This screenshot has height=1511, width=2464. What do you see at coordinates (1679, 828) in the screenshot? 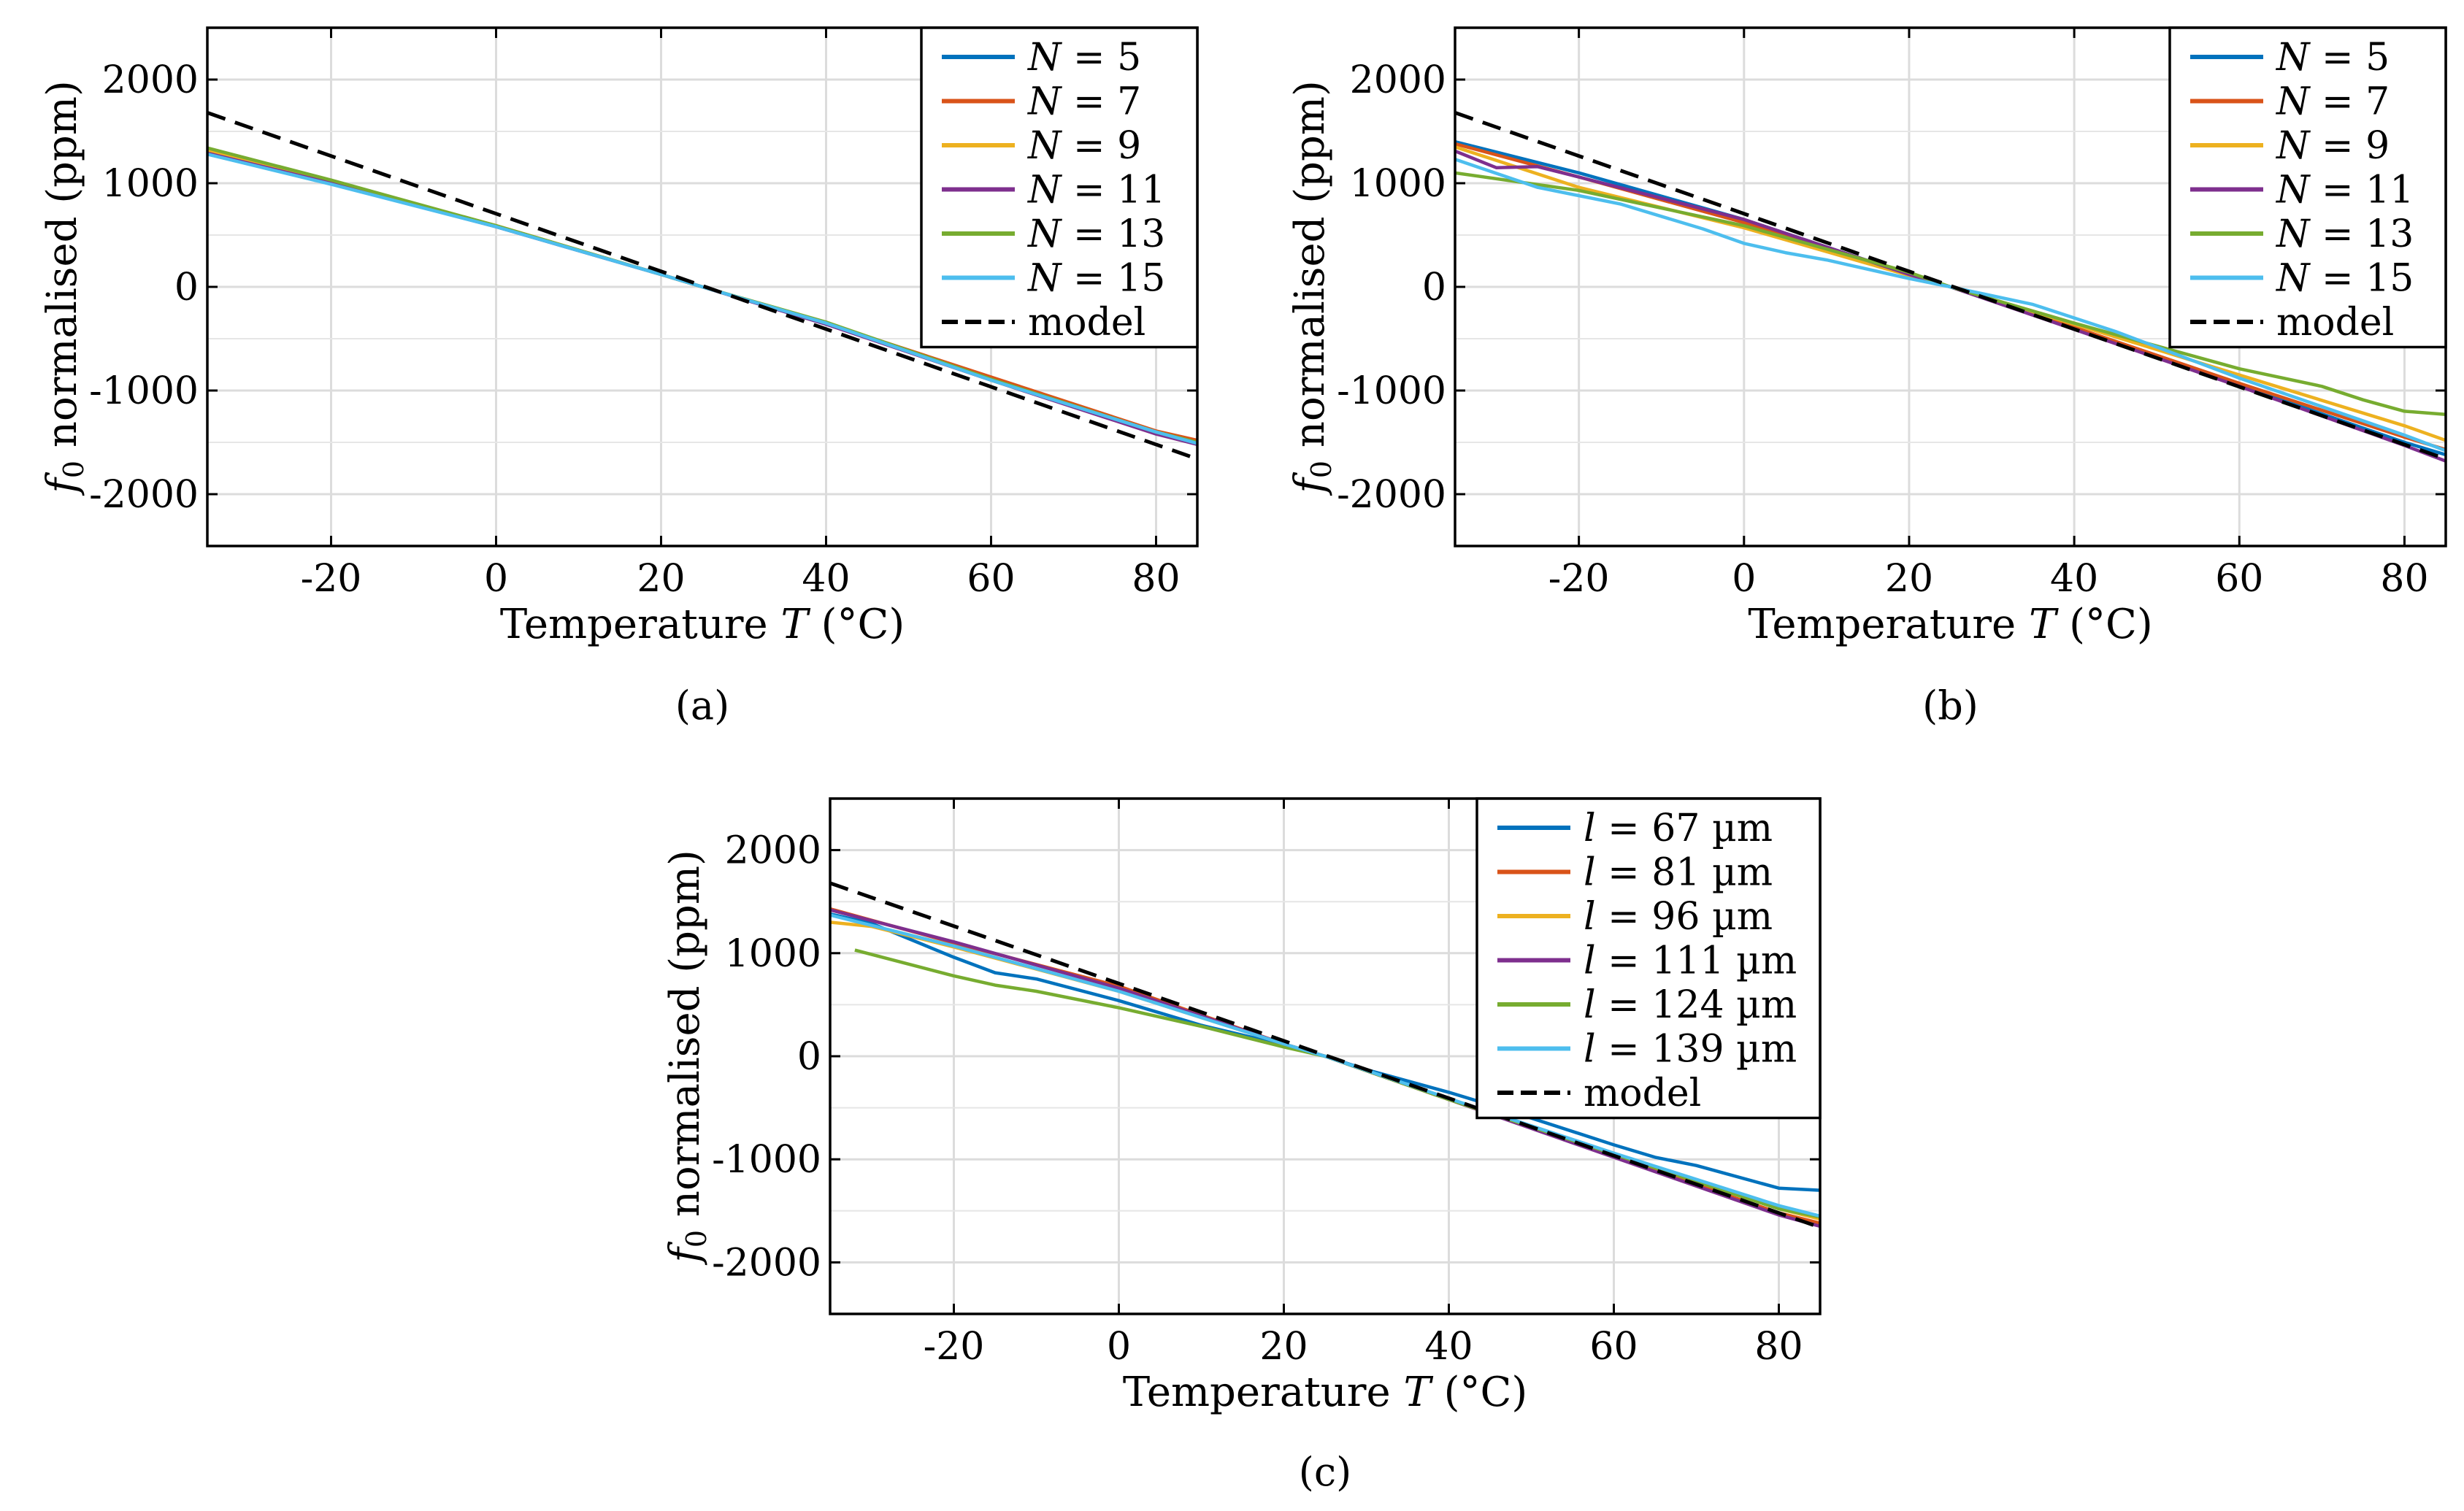
I see `legend-label: l = 67 µm` at bounding box center [1679, 828].